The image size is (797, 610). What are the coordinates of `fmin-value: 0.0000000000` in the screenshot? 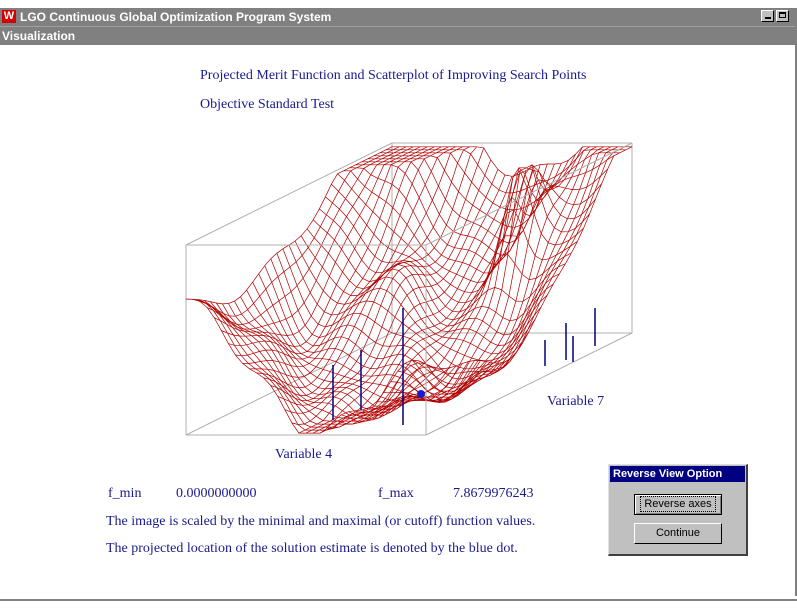 It's located at (216, 493).